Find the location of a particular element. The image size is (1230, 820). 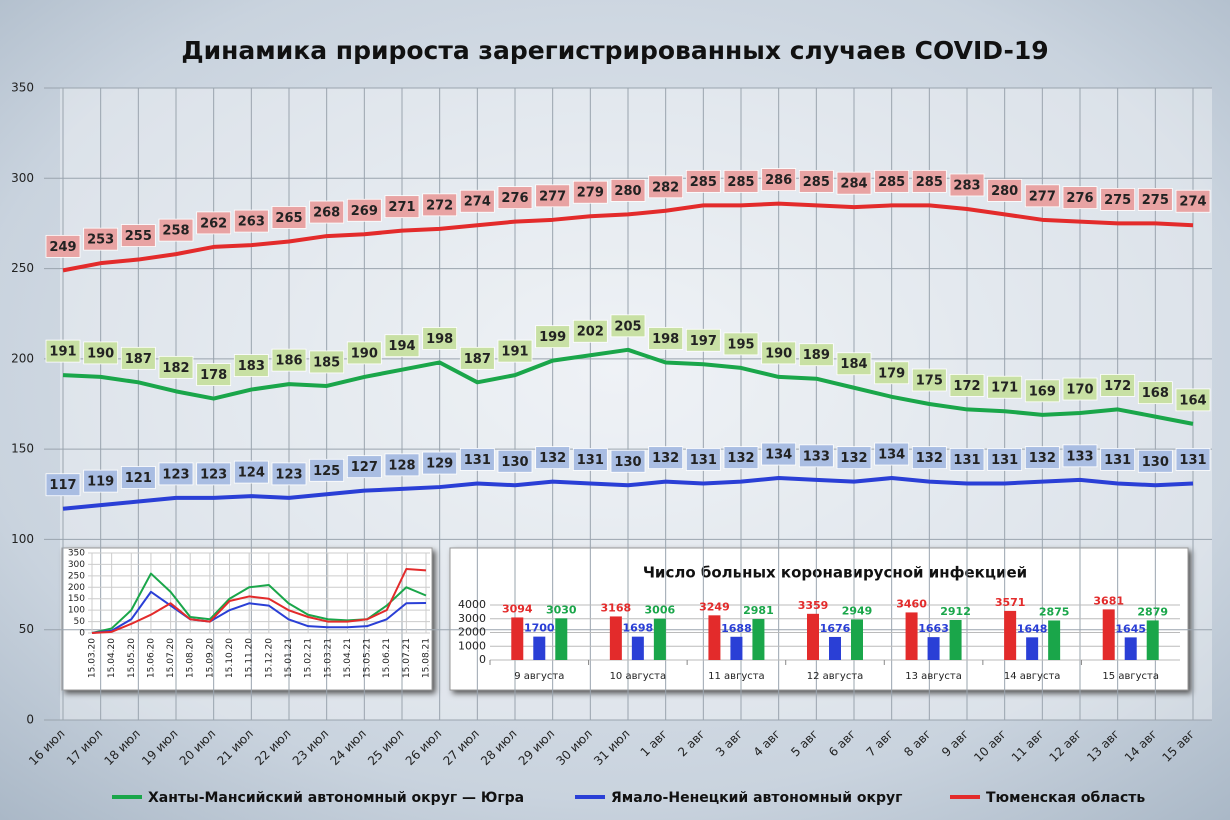

value-label: 253 is located at coordinates (100, 240).